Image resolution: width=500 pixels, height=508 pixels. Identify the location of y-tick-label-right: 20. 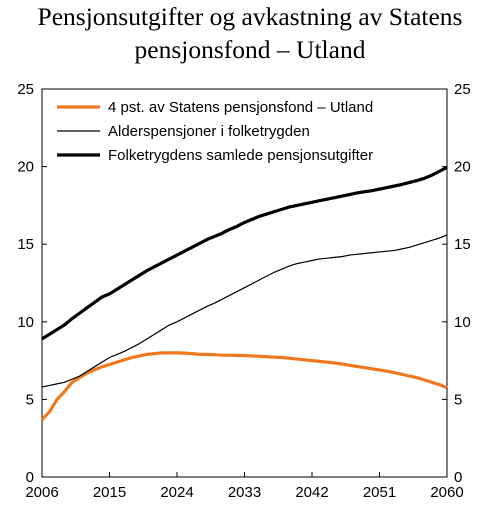
(462, 167).